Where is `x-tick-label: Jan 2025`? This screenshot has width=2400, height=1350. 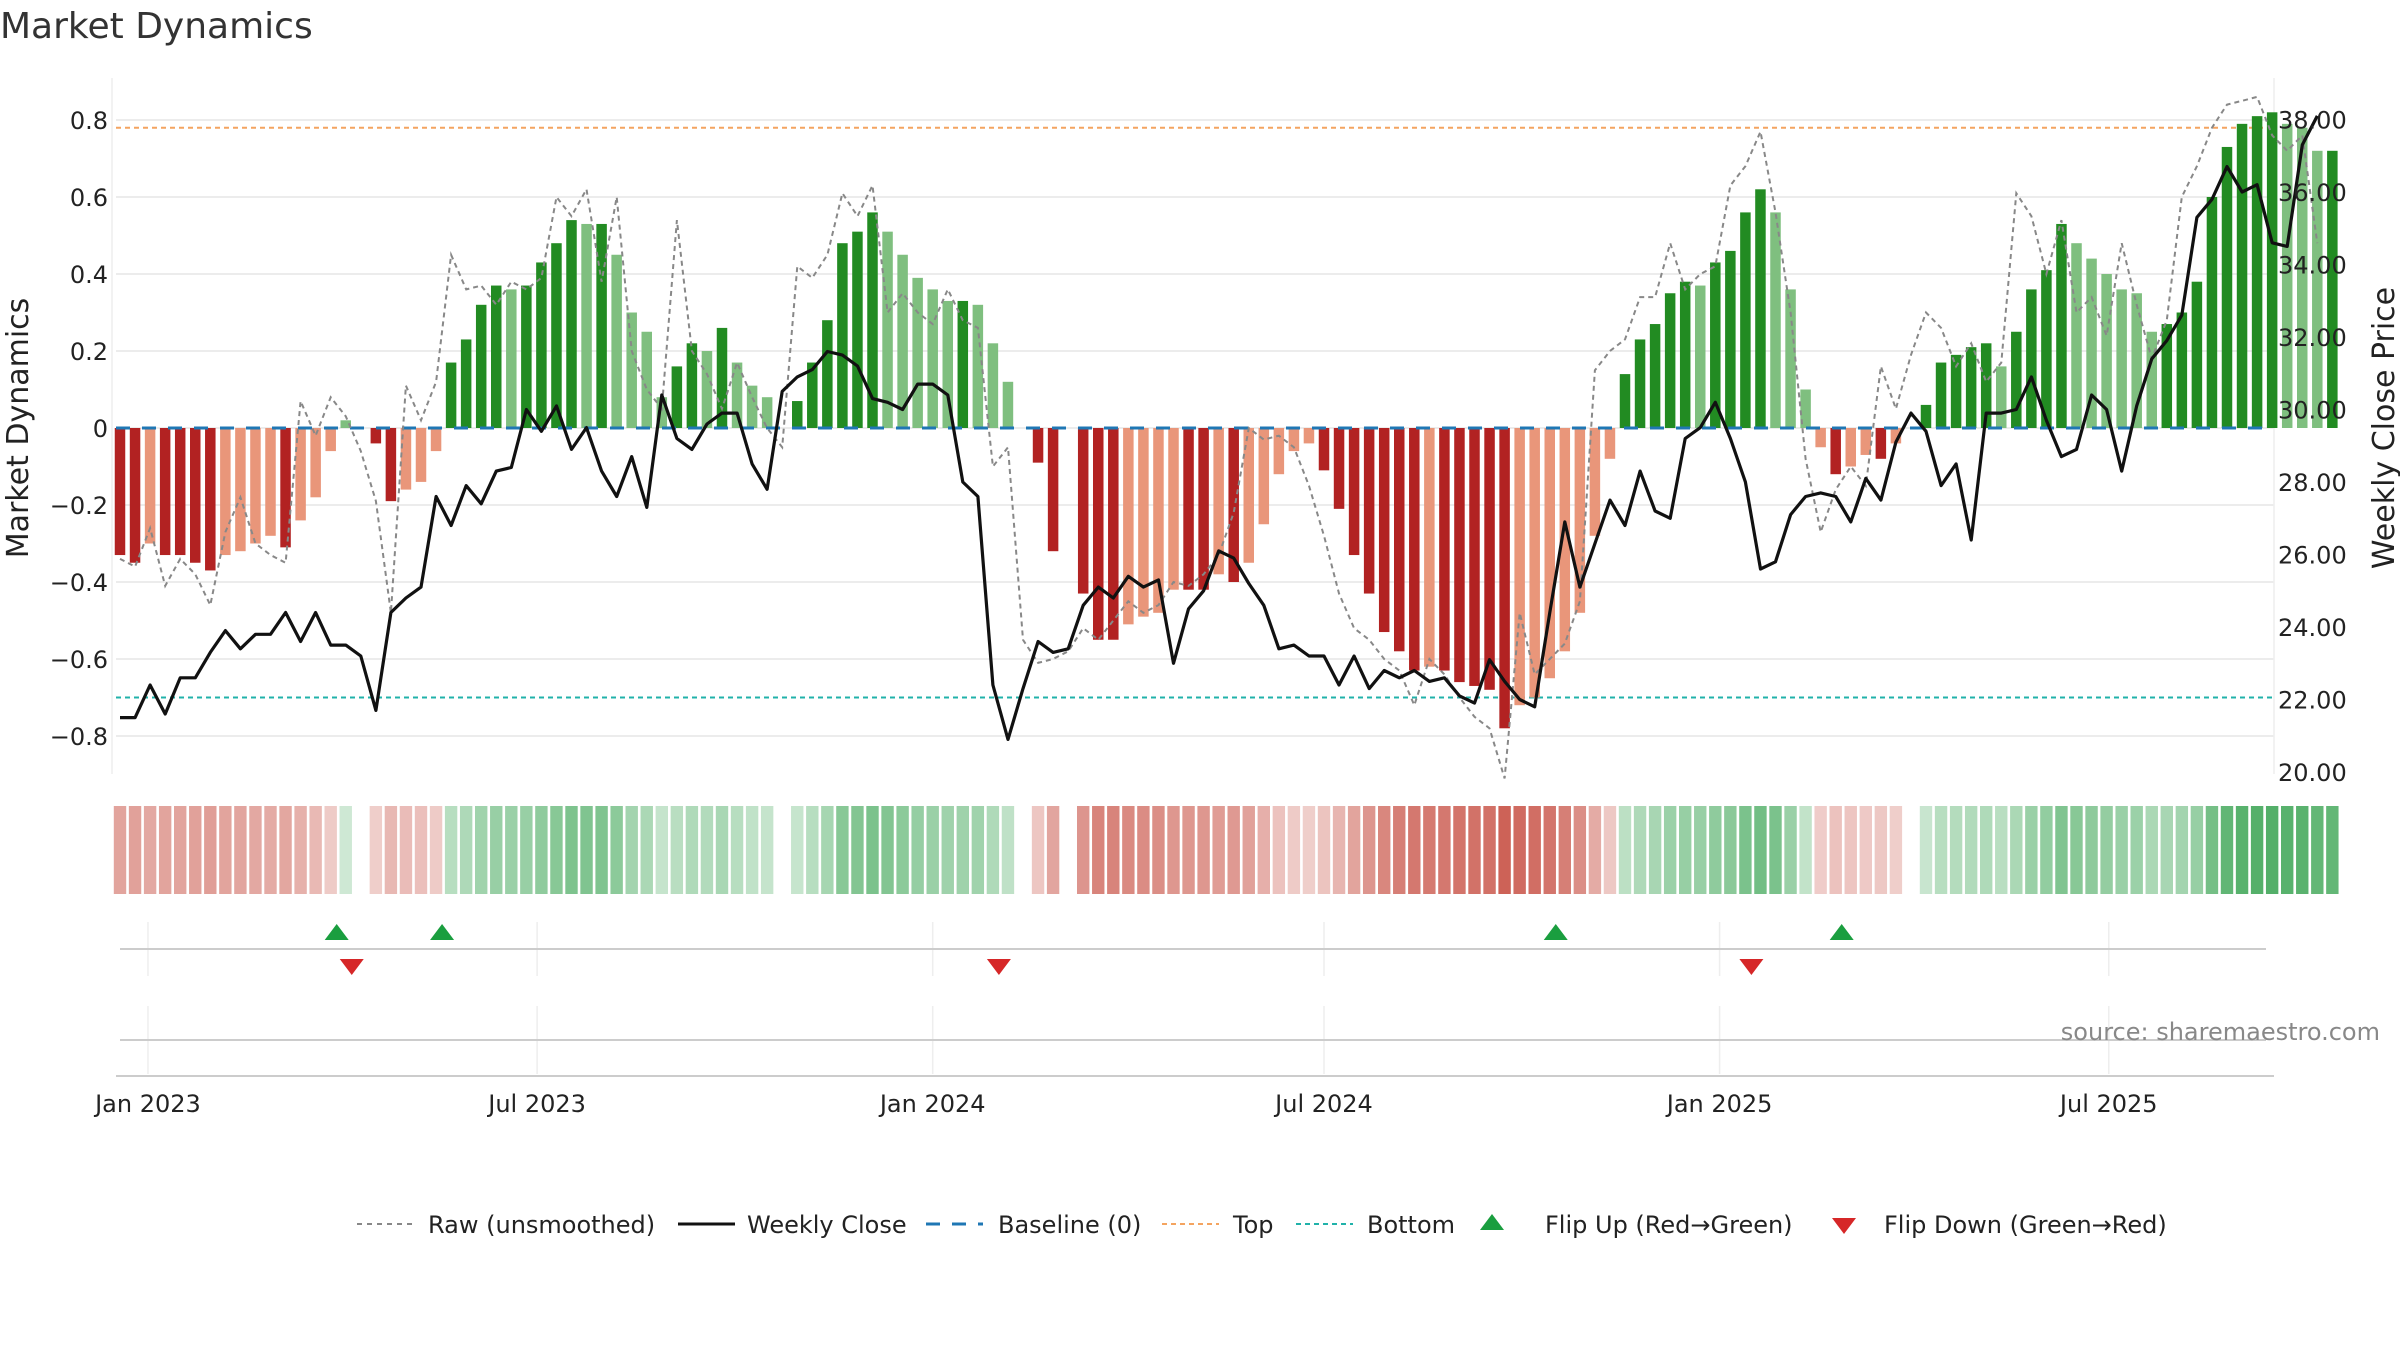
x-tick-label: Jan 2025 is located at coordinates (1719, 1104).